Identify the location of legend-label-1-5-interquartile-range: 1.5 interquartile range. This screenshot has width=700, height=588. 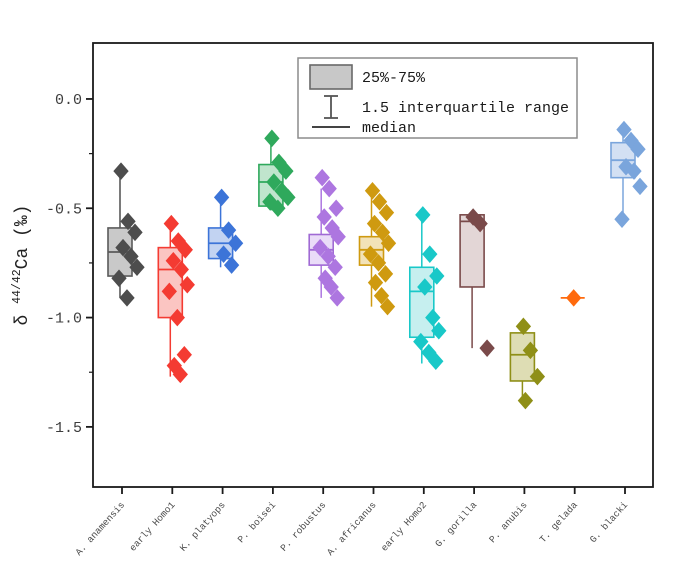
(465, 108).